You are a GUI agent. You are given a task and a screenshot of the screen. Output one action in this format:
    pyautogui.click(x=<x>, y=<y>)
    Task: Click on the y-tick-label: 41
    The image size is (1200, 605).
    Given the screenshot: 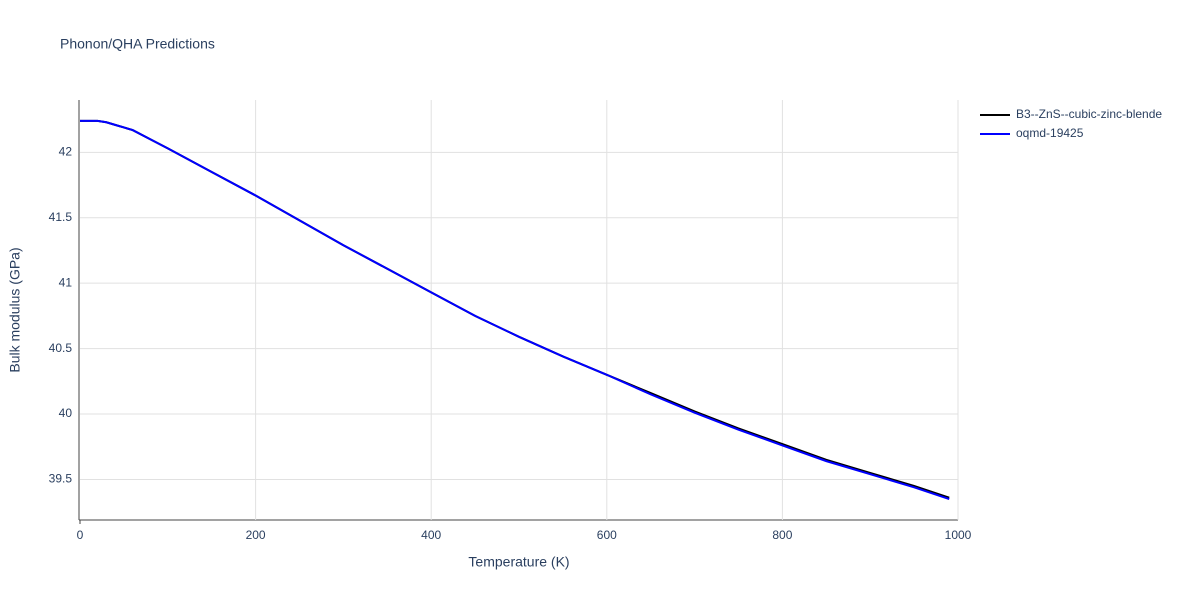 What is the action you would take?
    pyautogui.click(x=66, y=282)
    